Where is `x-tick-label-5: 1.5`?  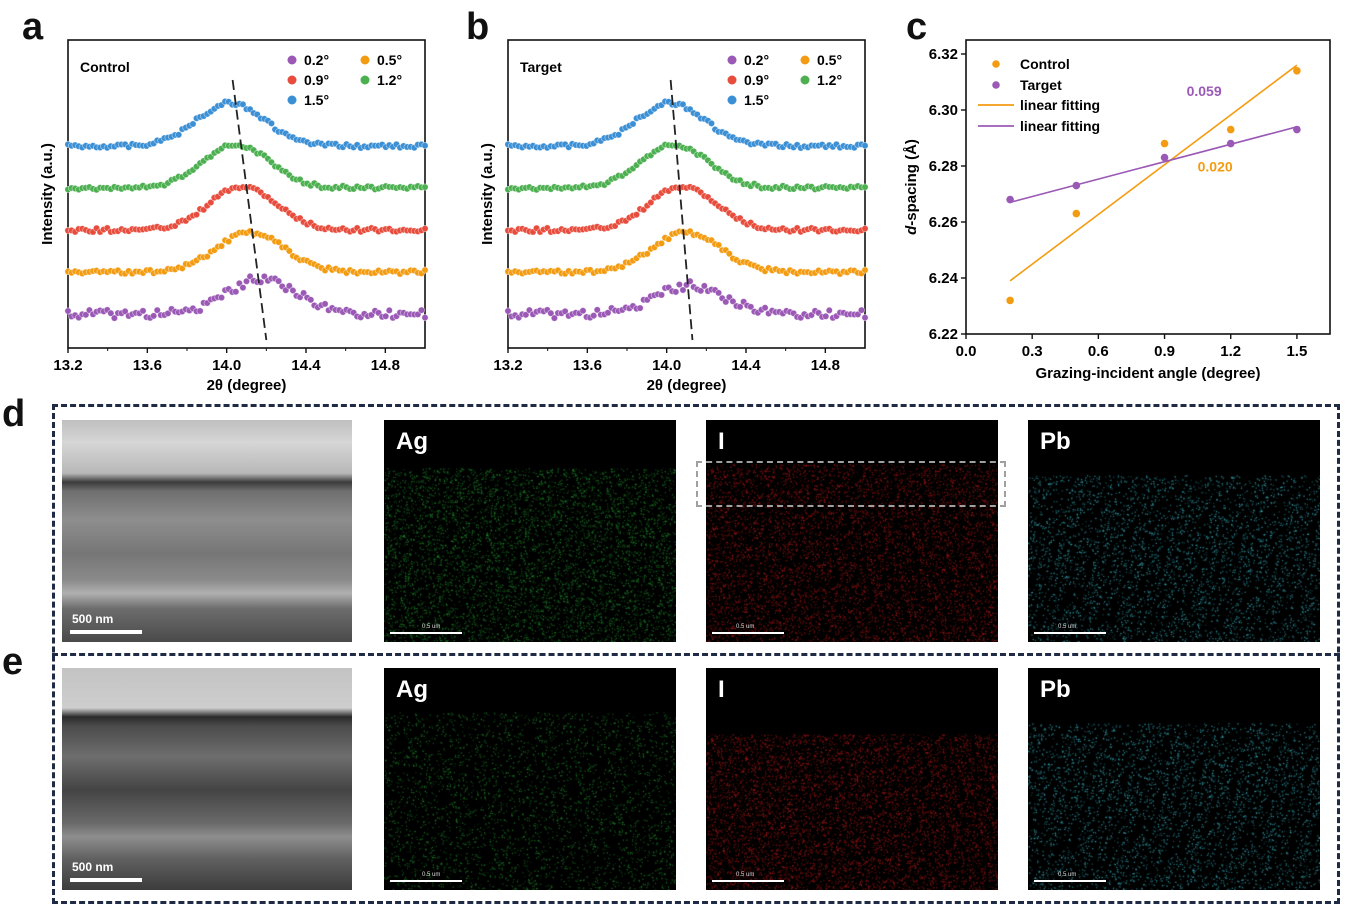 x-tick-label-5: 1.5 is located at coordinates (1296, 351).